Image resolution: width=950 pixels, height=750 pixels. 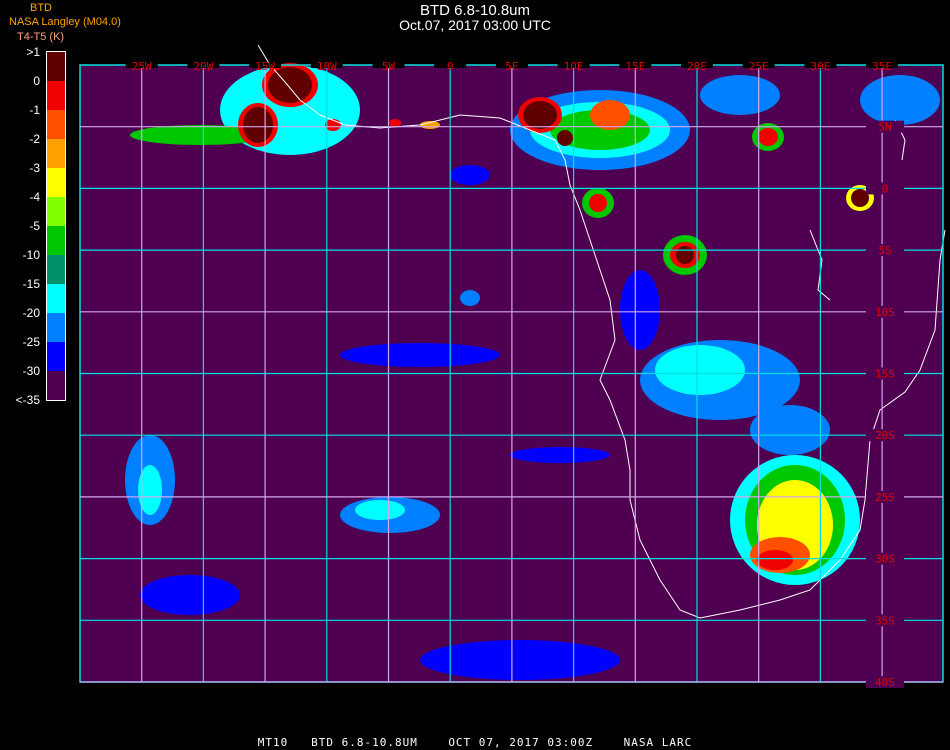 What do you see at coordinates (34, 226) in the screenshot?
I see `legend-label: -5` at bounding box center [34, 226].